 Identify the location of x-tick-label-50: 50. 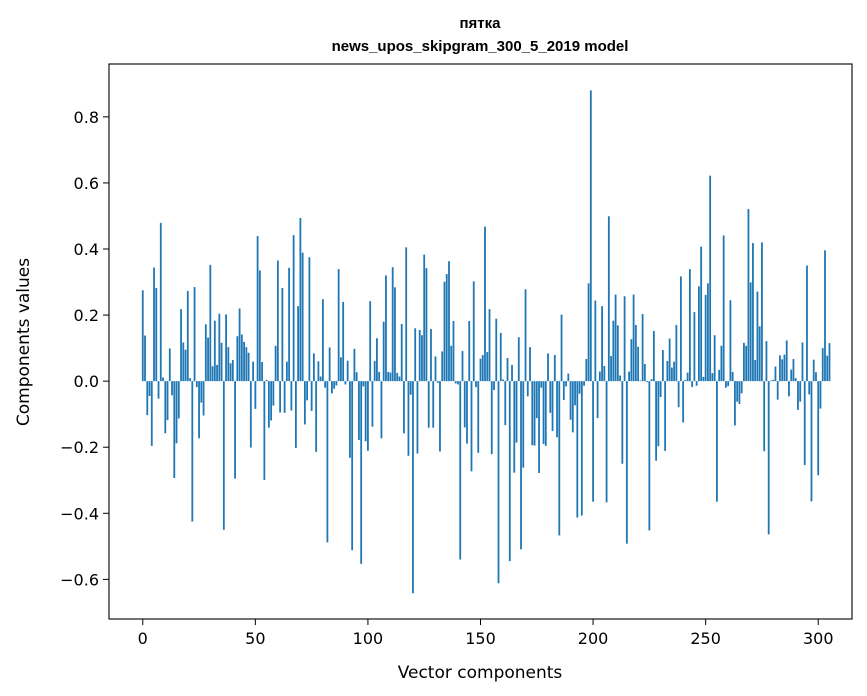
(255, 638).